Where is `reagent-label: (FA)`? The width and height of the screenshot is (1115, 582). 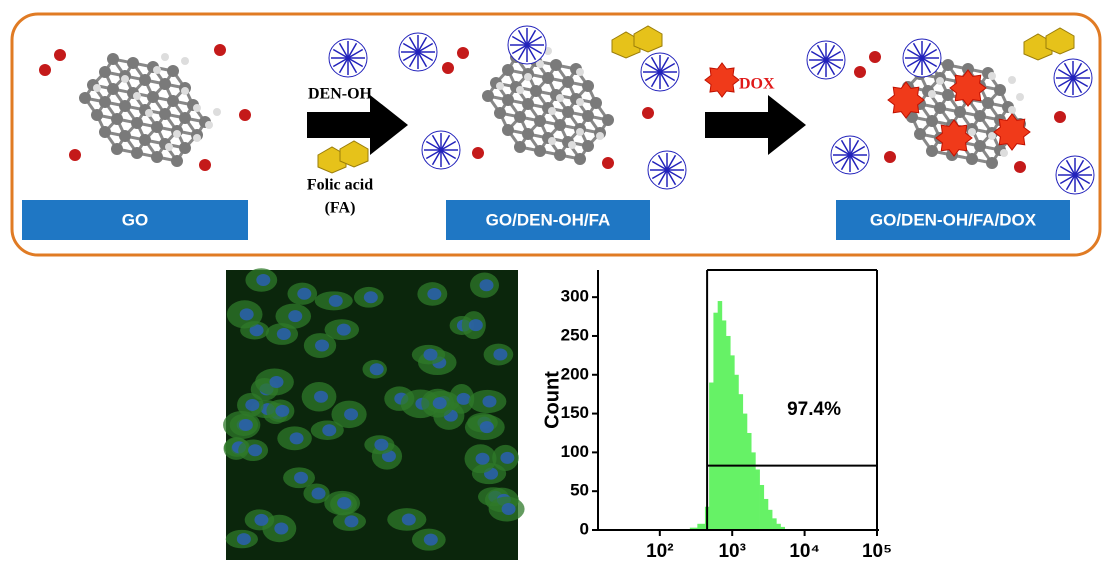
reagent-label: (FA) is located at coordinates (340, 208).